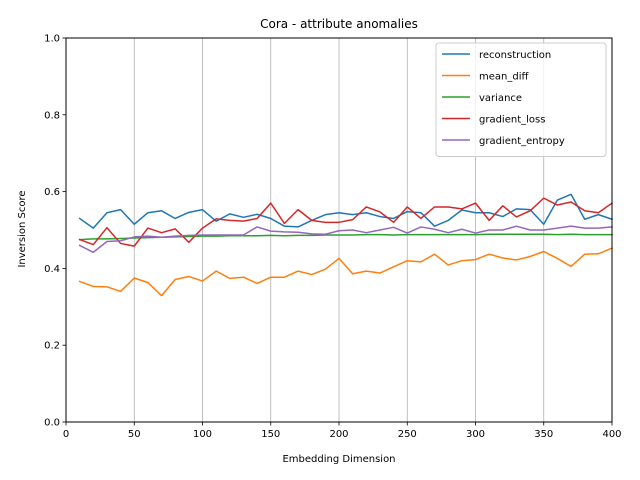 This screenshot has height=480, width=640. What do you see at coordinates (543, 434) in the screenshot?
I see `x-tick-label: 350` at bounding box center [543, 434].